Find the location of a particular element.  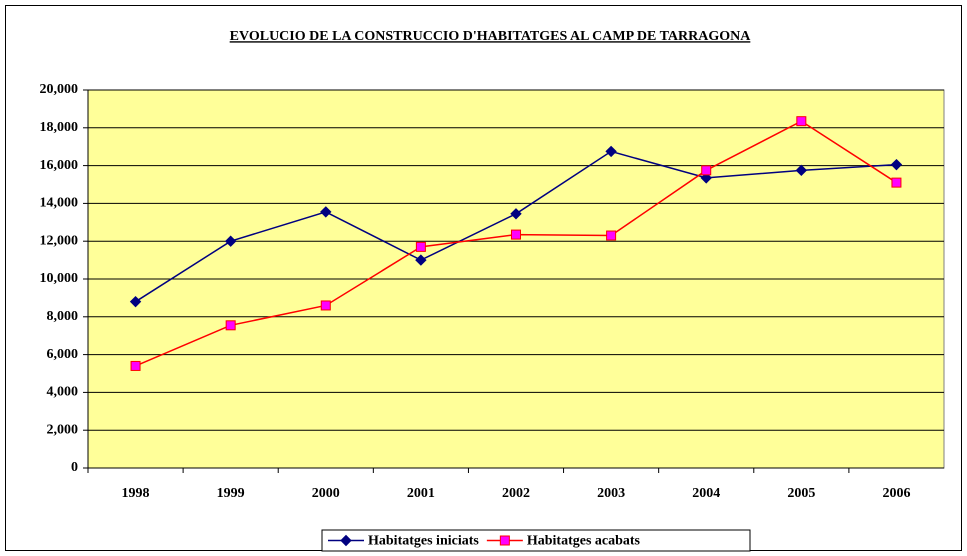

legend is located at coordinates (536, 540).